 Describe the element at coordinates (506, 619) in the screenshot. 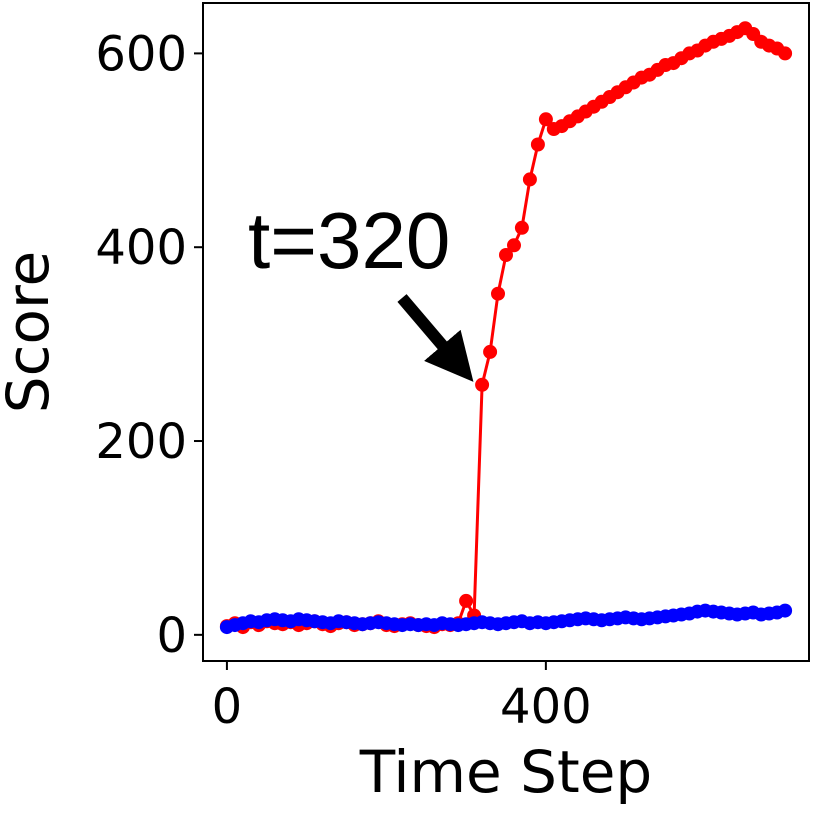

I see `series-blue` at that location.